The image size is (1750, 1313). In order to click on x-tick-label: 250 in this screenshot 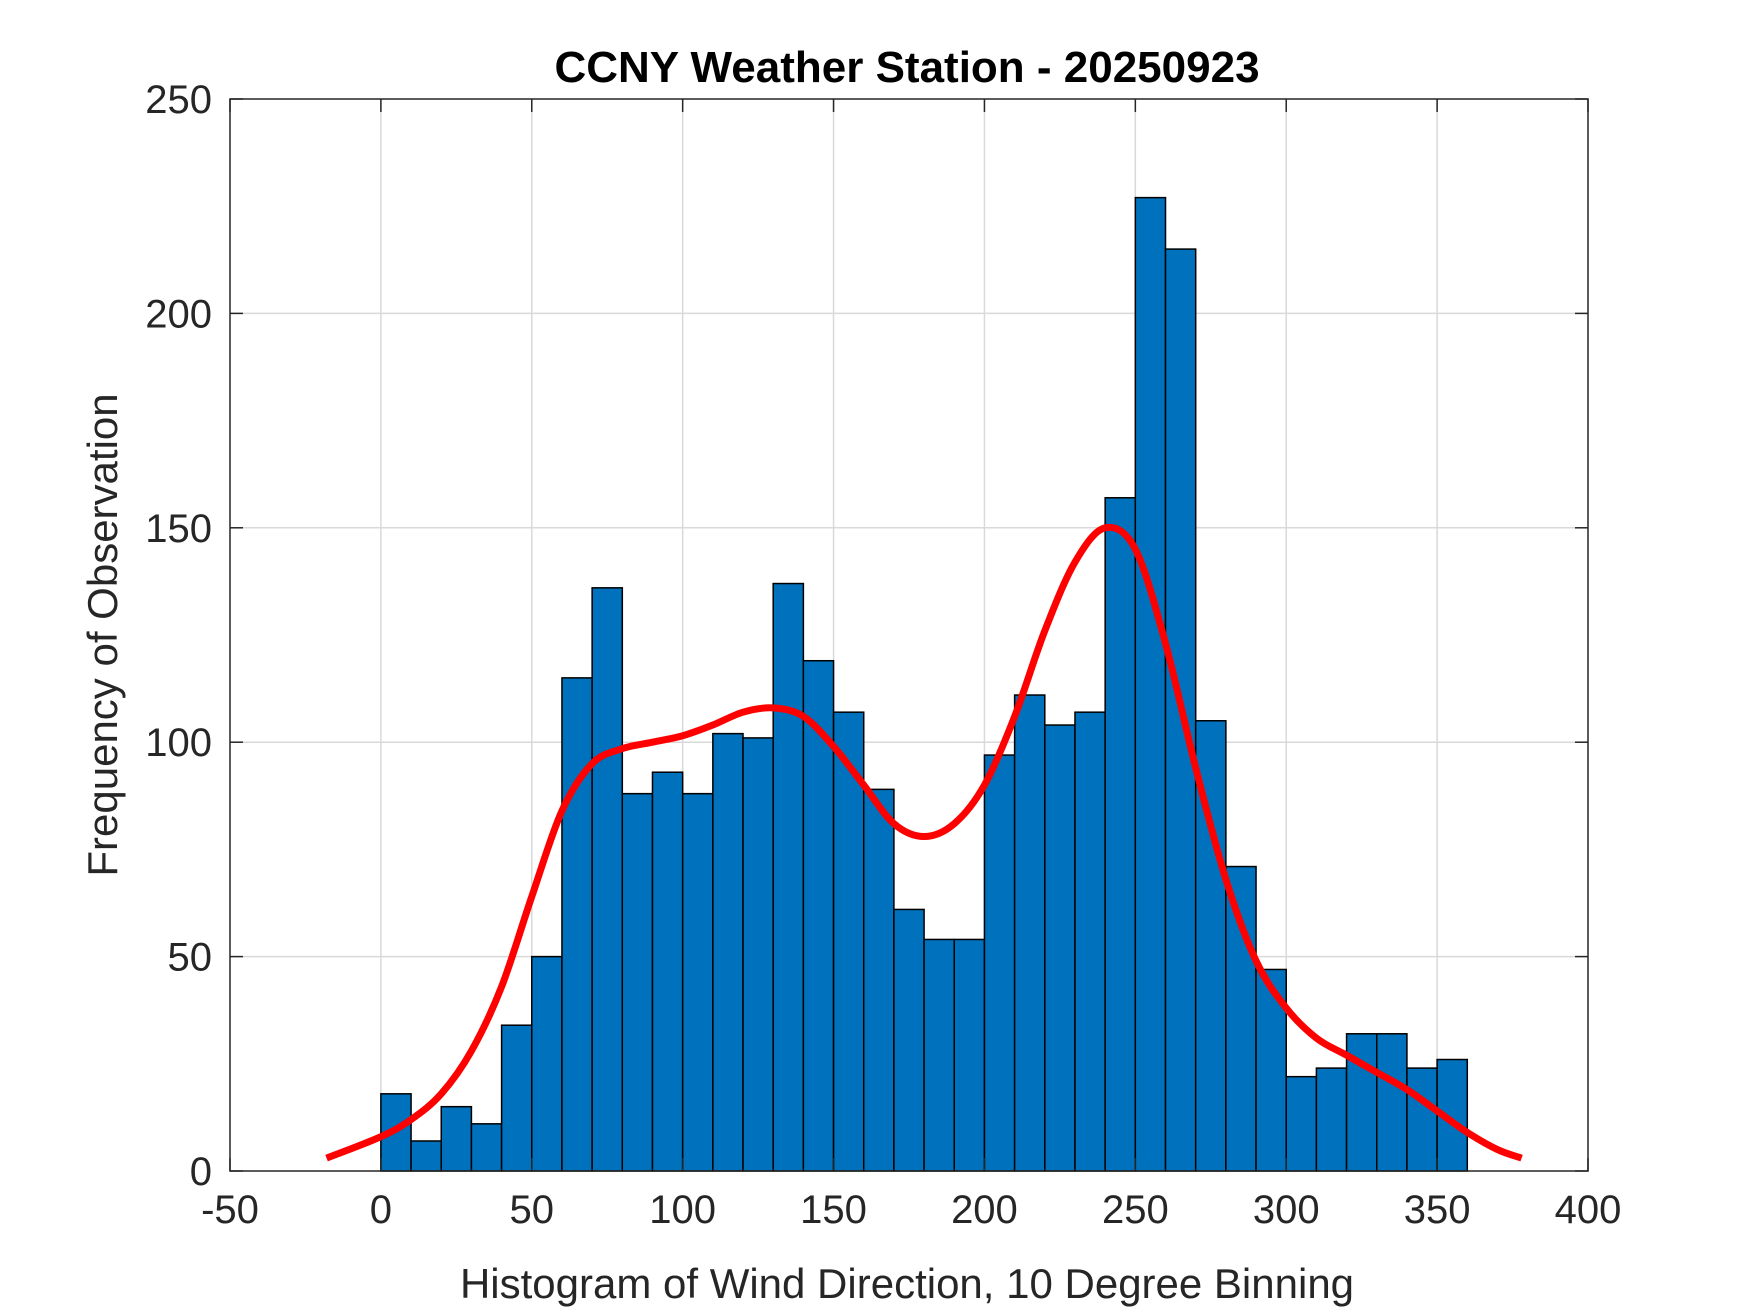, I will do `click(1135, 1210)`.